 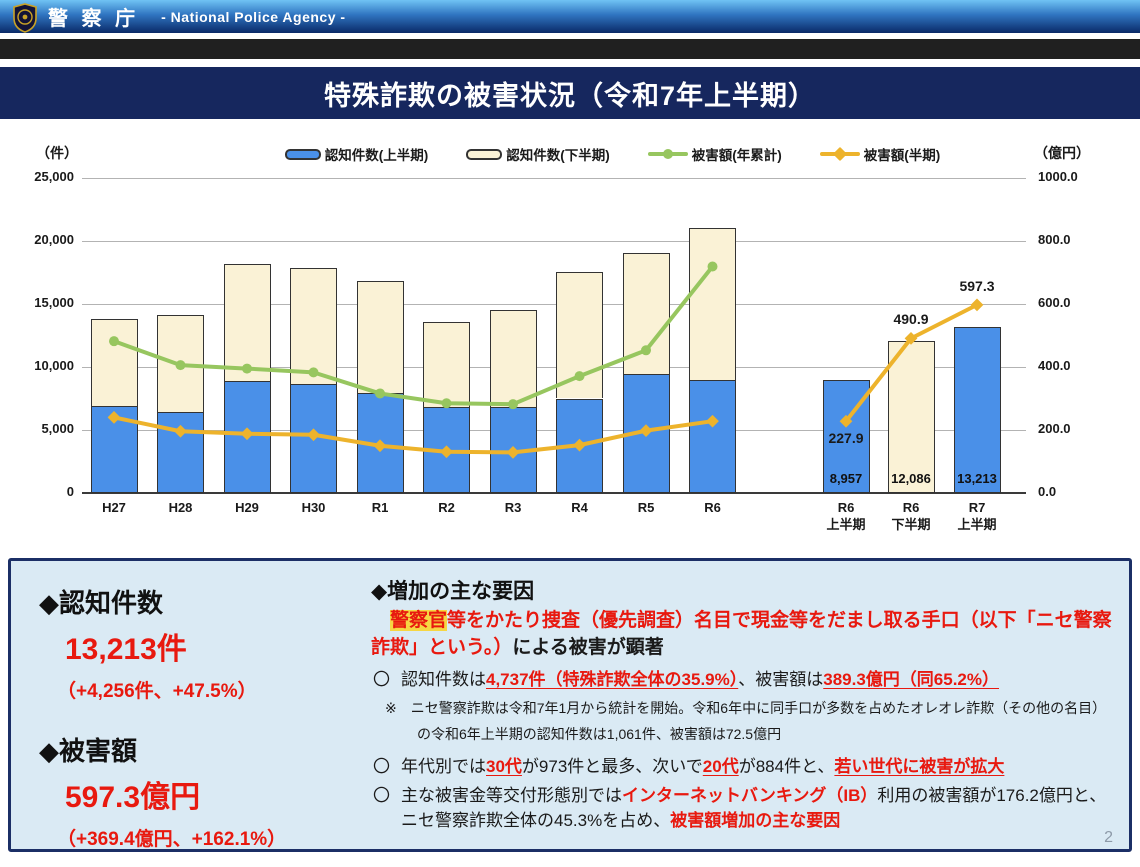 I want to click on left-axis-unit: （件）, so click(x=57, y=153).